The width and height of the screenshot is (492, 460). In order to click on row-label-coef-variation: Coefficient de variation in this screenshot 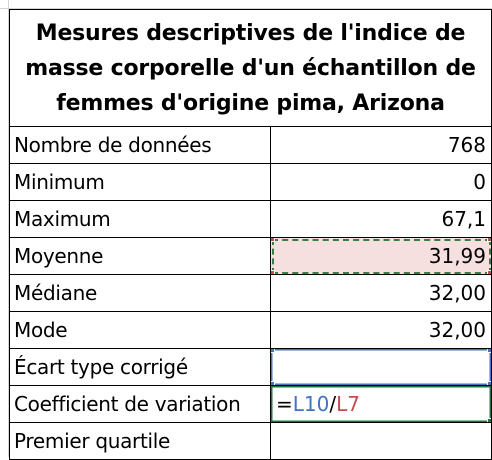, I will do `click(140, 404)`.